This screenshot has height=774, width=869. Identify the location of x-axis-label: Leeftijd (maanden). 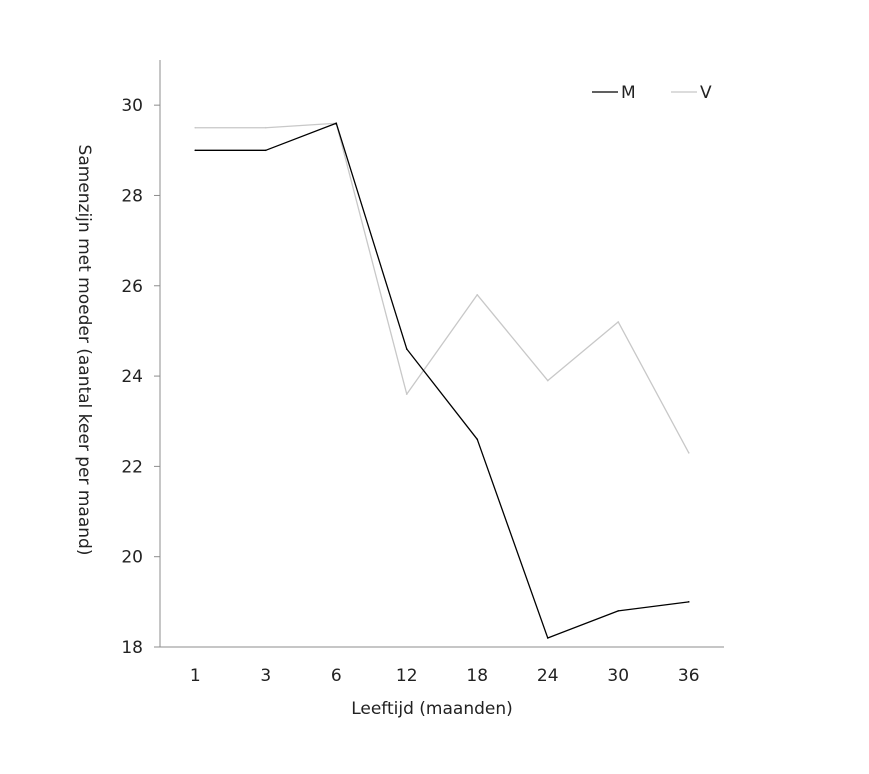
(432, 709).